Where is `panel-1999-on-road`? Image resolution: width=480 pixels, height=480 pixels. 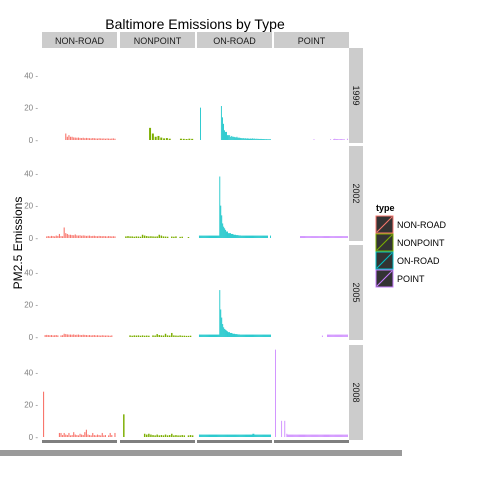
panel-1999-on-road is located at coordinates (234, 95).